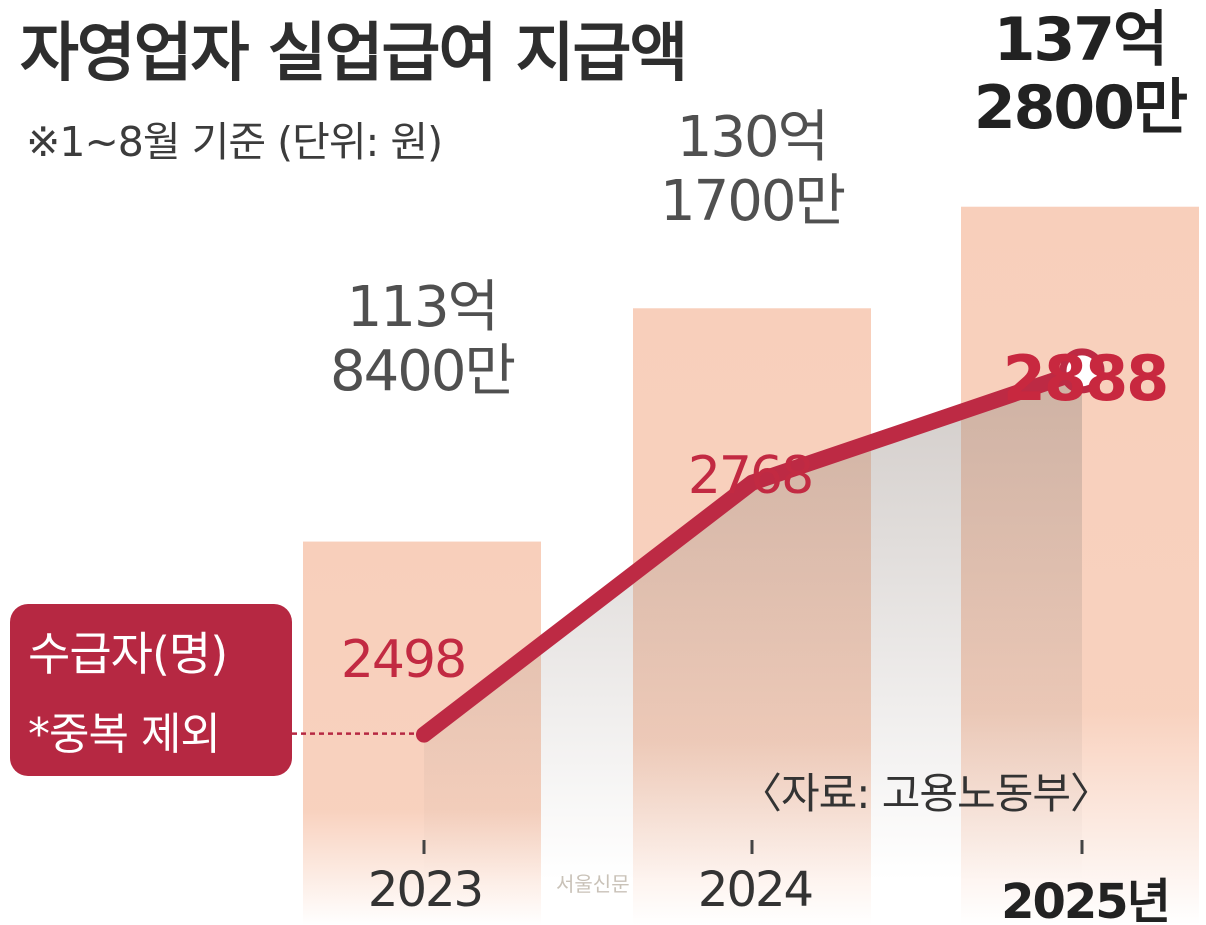 This screenshot has height=925, width=1206. I want to click on amount-label-2024-line1: 130억, so click(752, 137).